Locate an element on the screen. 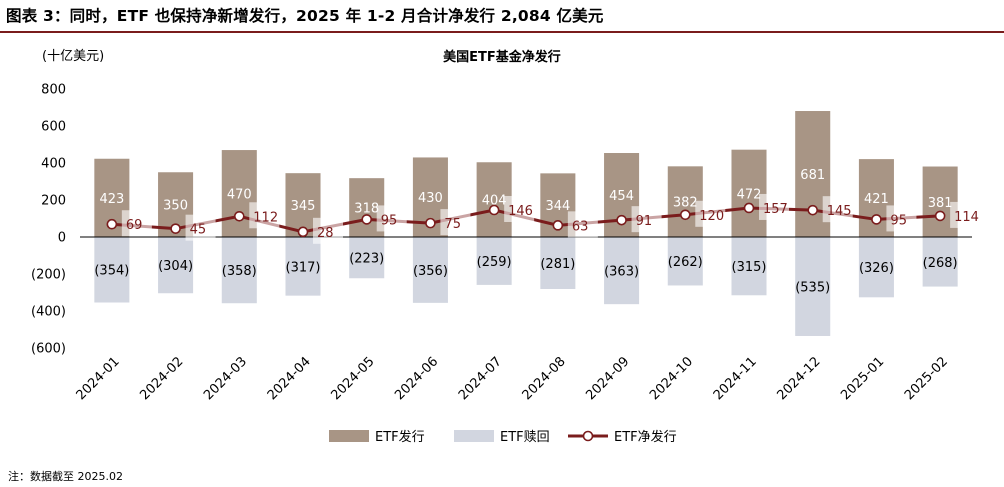  net-point-label: 114 is located at coordinates (966, 217).